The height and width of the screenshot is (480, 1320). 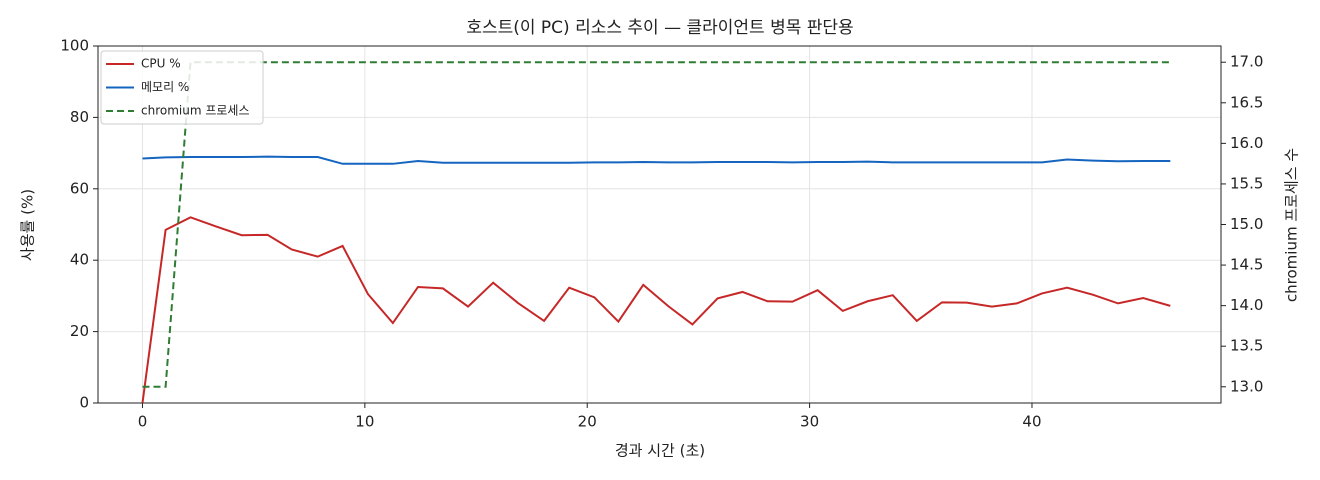 What do you see at coordinates (143, 422) in the screenshot?
I see `x-tick-label: 0` at bounding box center [143, 422].